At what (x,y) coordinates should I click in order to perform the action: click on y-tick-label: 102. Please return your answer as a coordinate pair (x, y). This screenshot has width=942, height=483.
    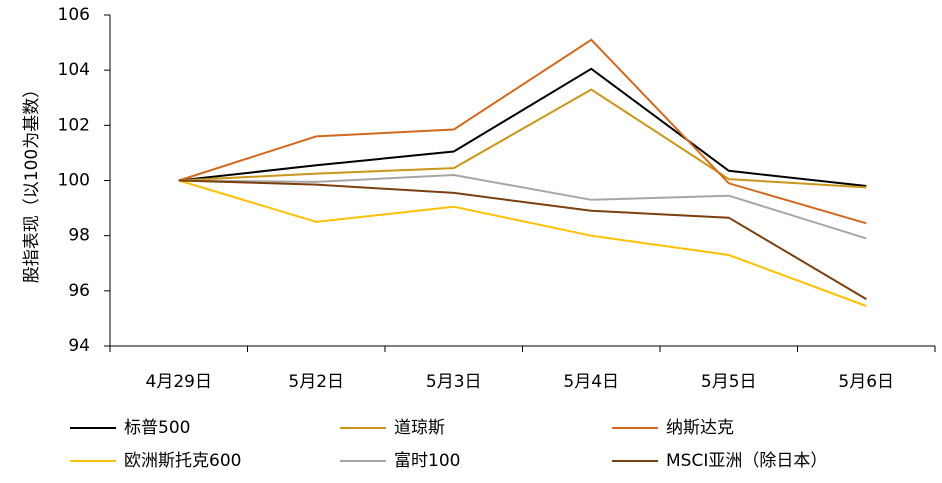
    Looking at the image, I should click on (74, 125).